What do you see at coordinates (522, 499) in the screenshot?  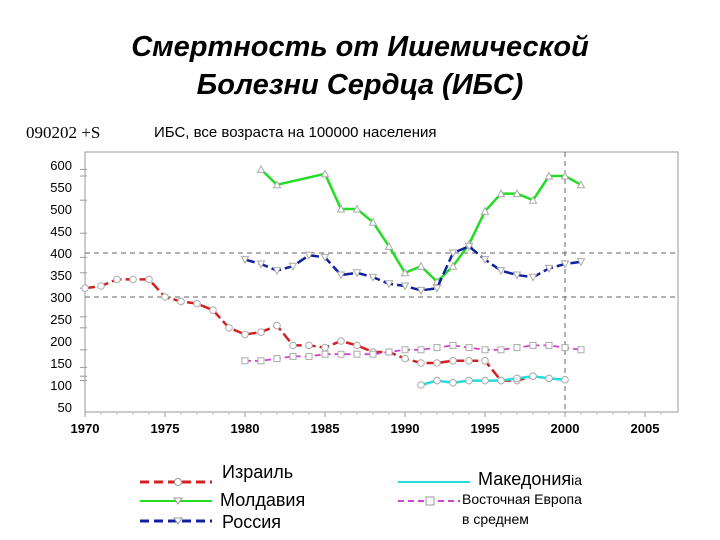 I see `legend-label-east-europe-1: Восточная Европа` at bounding box center [522, 499].